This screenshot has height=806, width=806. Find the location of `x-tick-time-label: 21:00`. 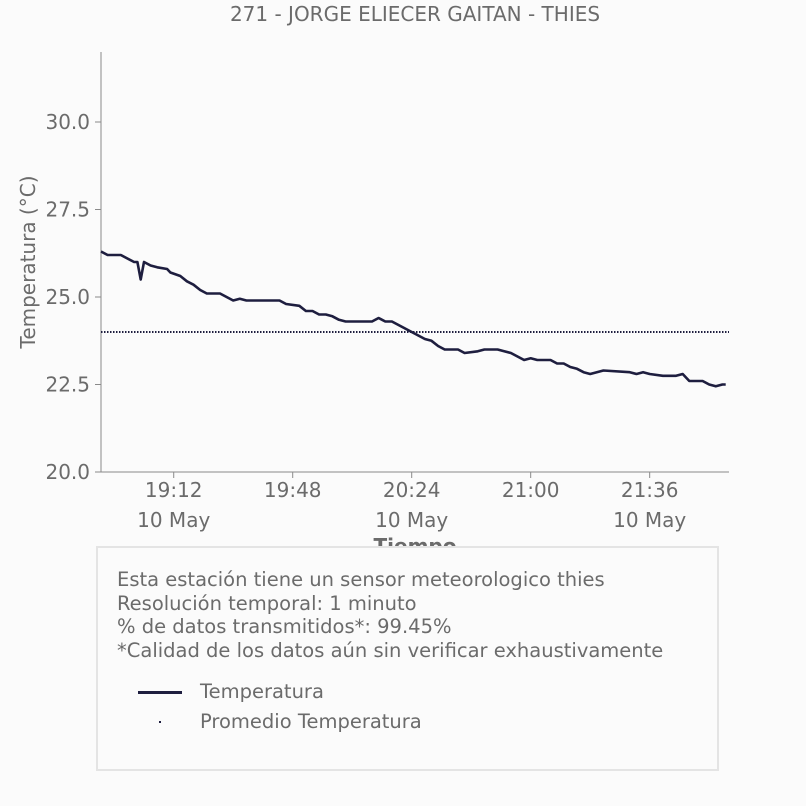

x-tick-time-label: 21:00 is located at coordinates (531, 490).